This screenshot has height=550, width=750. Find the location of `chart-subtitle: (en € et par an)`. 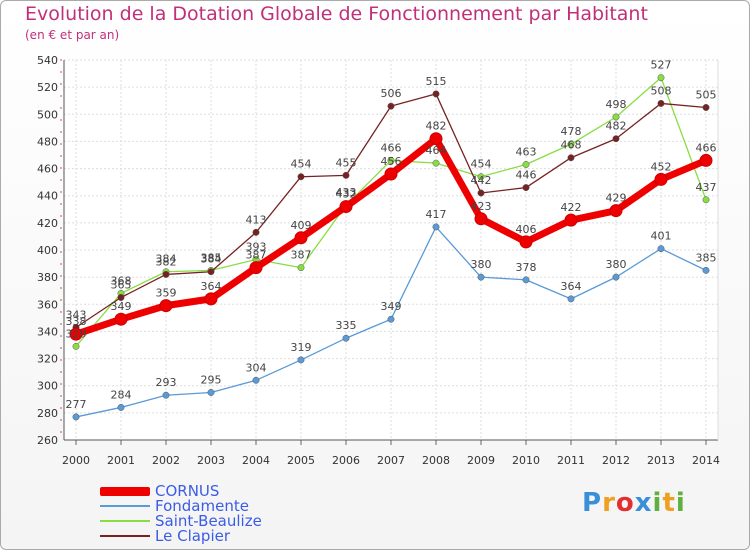

chart-subtitle: (en € et par an) is located at coordinates (72, 35).